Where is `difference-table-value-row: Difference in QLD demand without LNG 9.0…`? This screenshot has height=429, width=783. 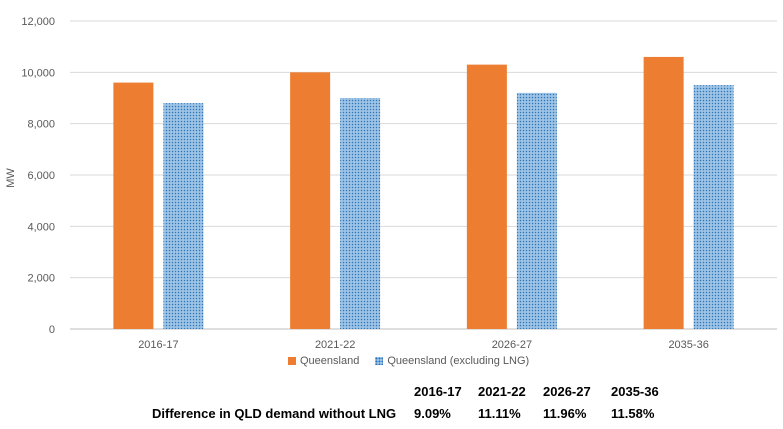 difference-table-value-row: Difference in QLD demand without LNG 9.0… is located at coordinates (411, 413).